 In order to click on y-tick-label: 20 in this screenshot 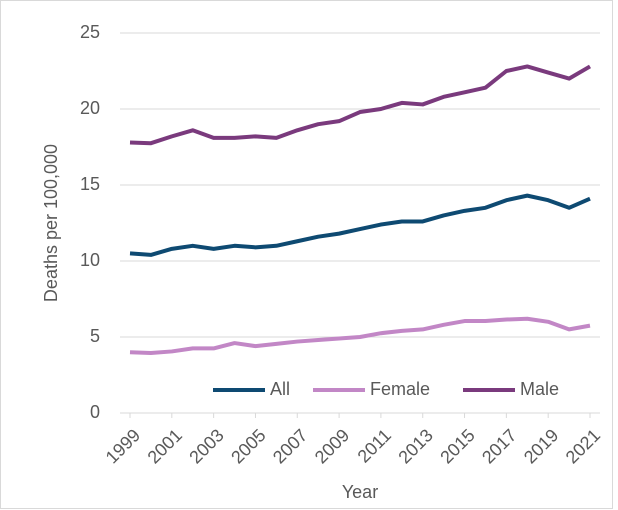, I will do `click(90, 108)`.